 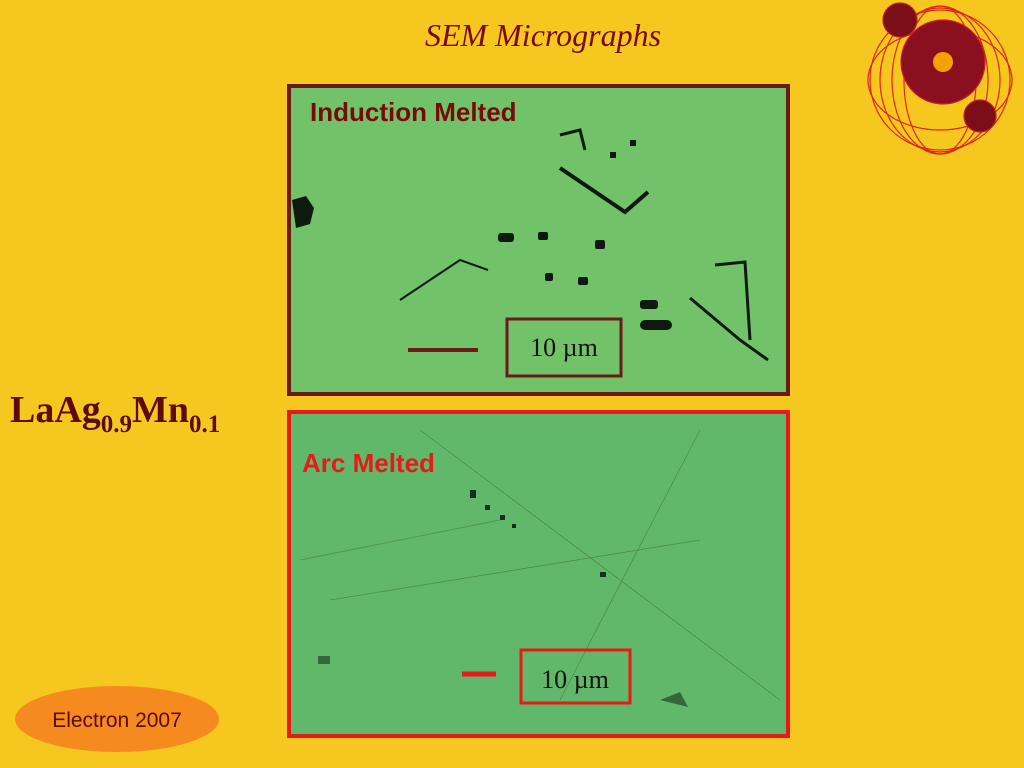 I want to click on formula: LaAg0.9Mn0.1, so click(x=115, y=413).